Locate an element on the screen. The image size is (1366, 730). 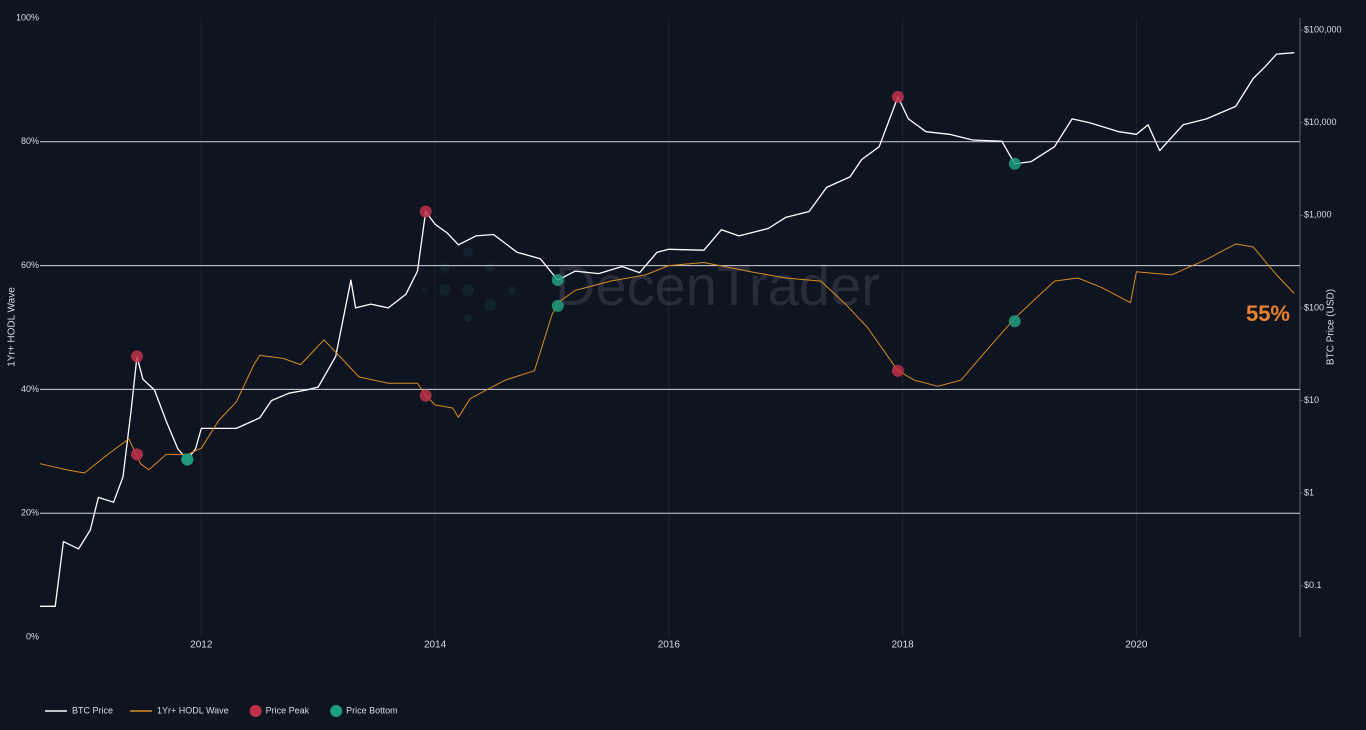
y-tick-label: 100% is located at coordinates (27, 17).